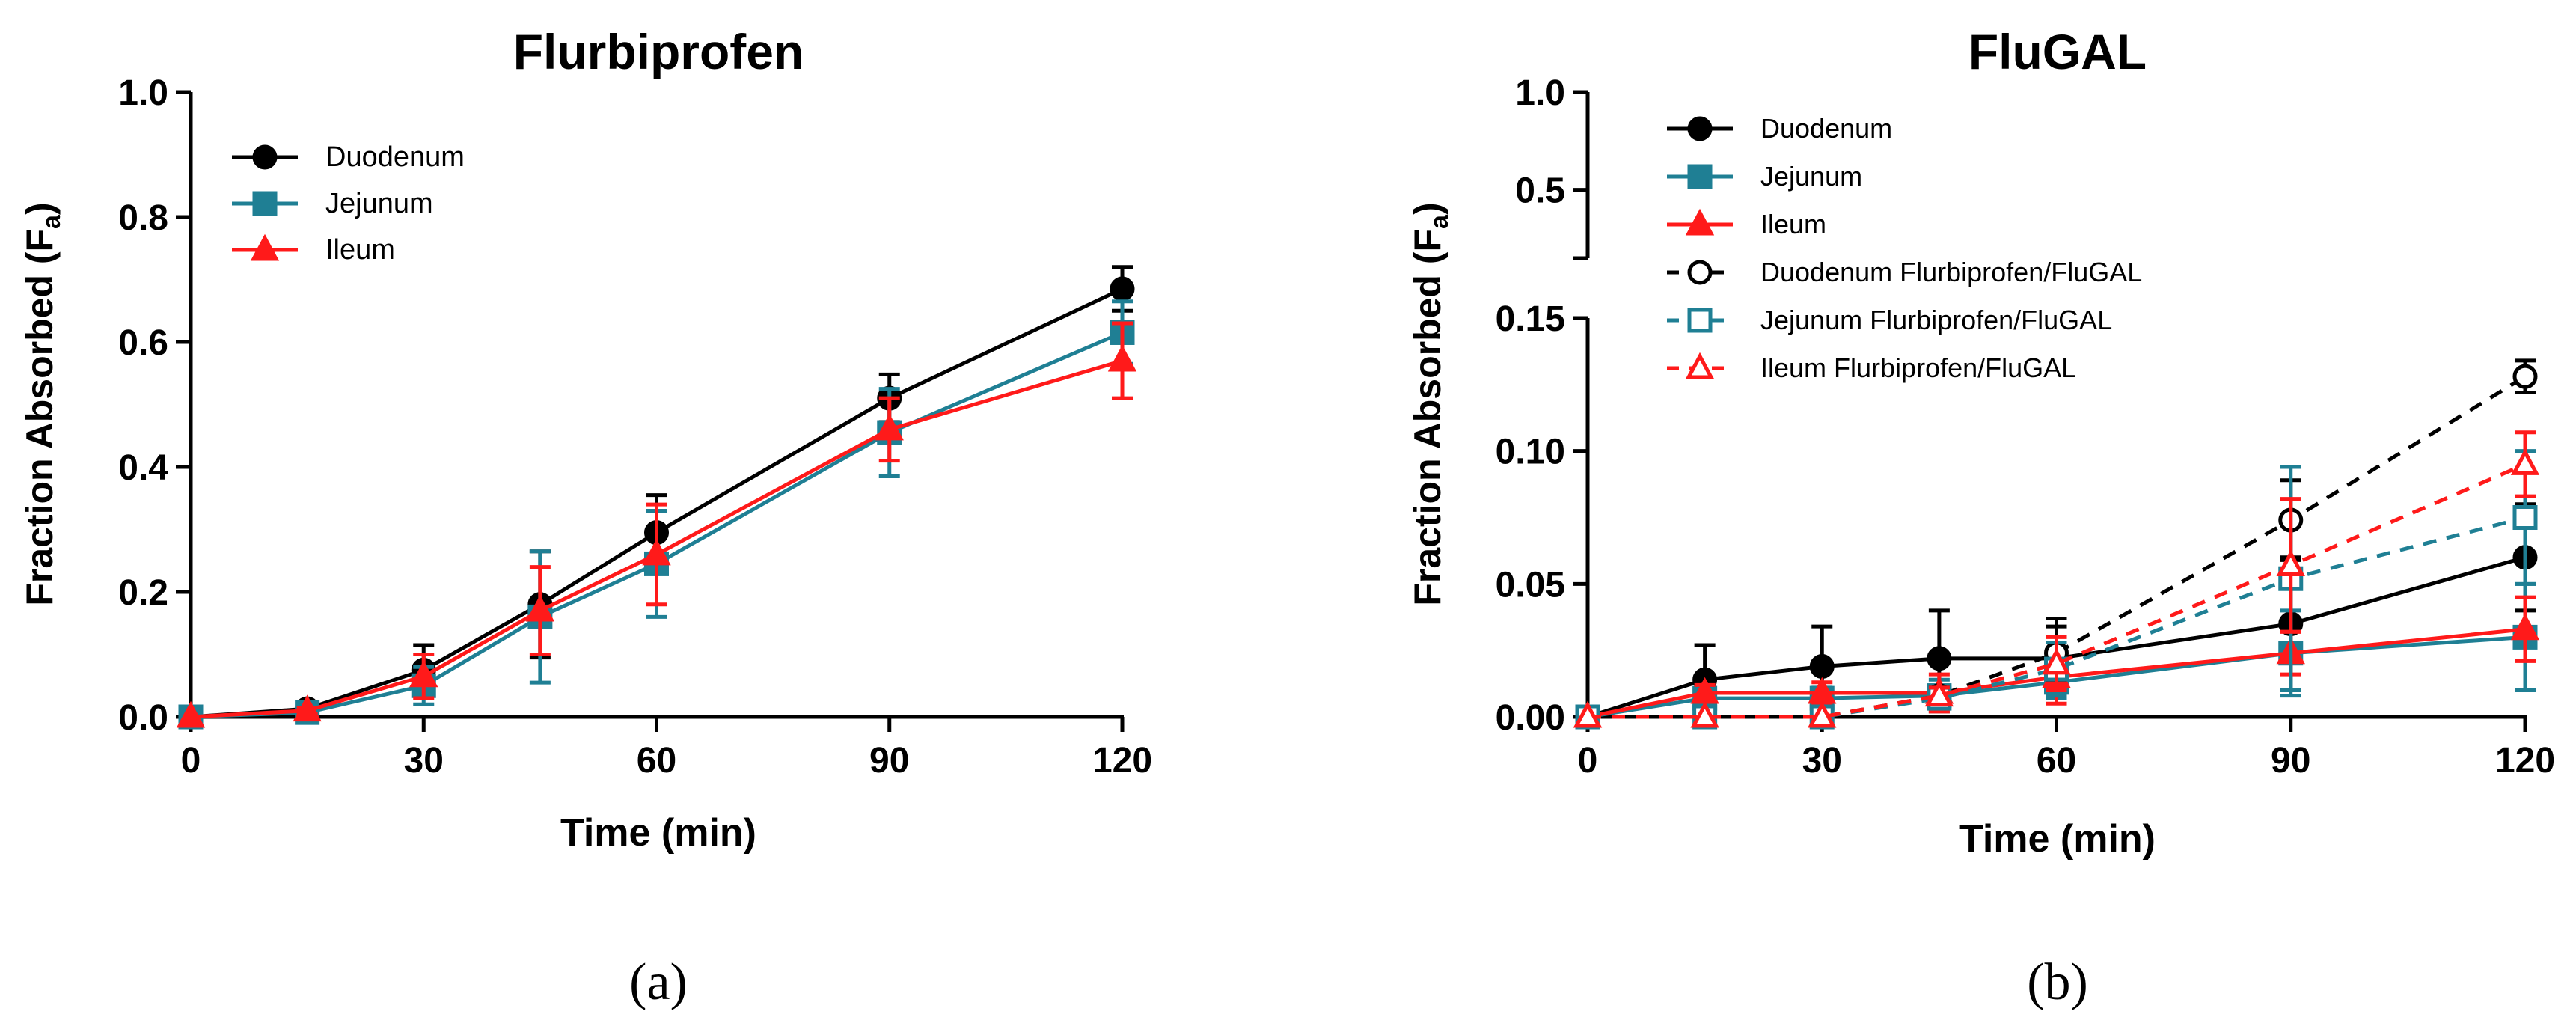  Describe the element at coordinates (1540, 191) in the screenshot. I see `y-tick-label: 0.5` at that location.